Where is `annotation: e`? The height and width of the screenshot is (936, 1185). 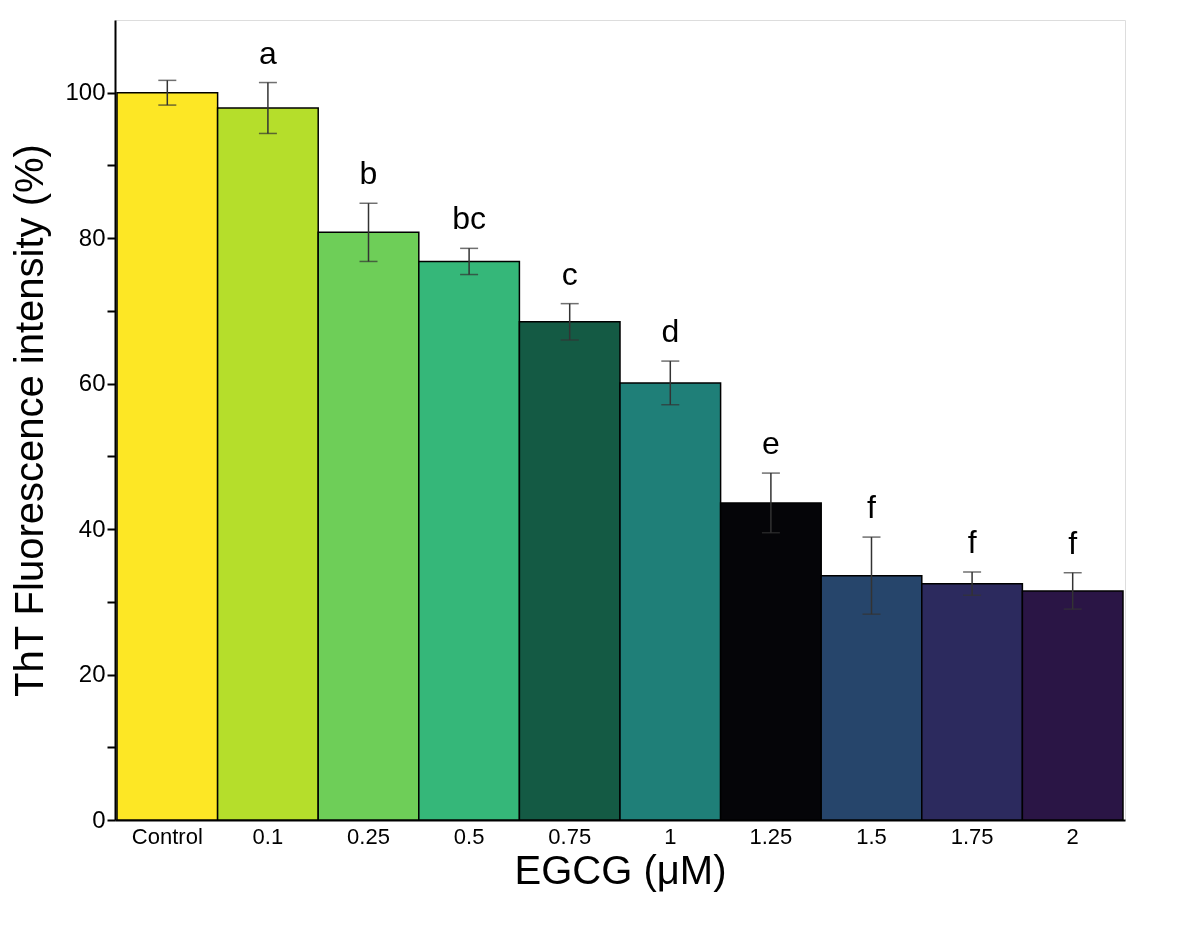
annotation: e is located at coordinates (771, 443).